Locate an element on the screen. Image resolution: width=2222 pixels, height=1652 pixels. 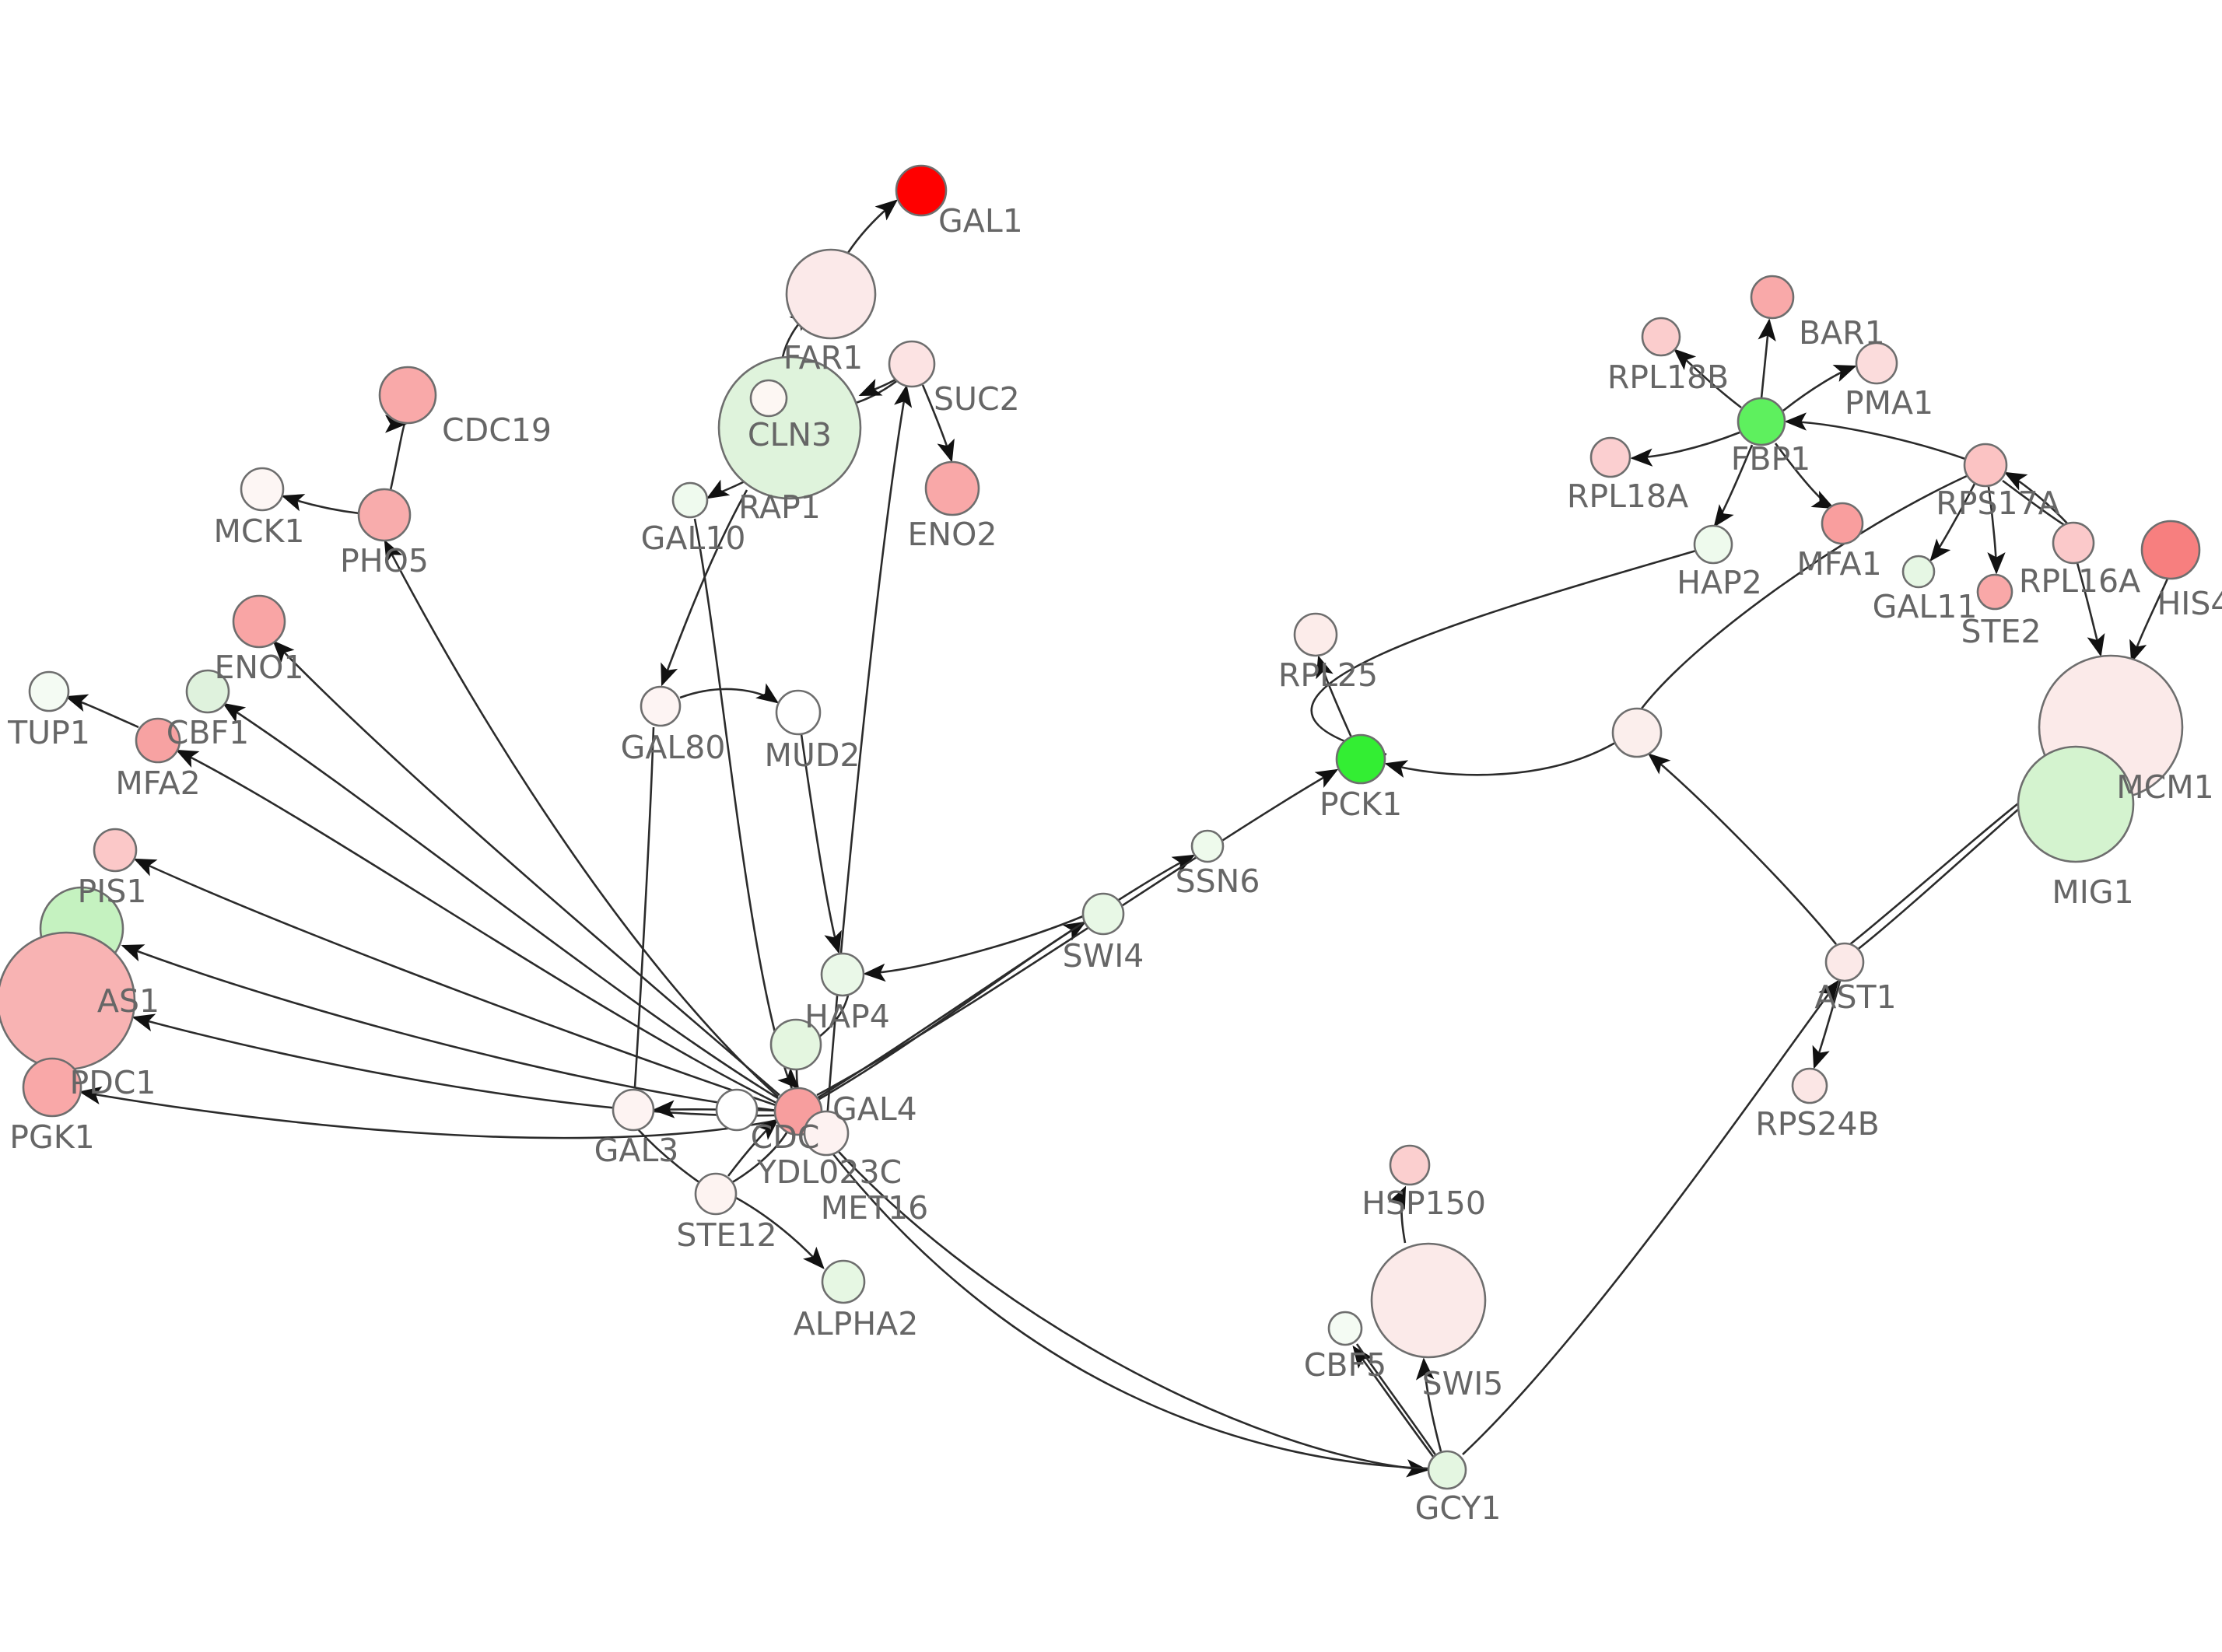
node-far1 is located at coordinates (831, 294).